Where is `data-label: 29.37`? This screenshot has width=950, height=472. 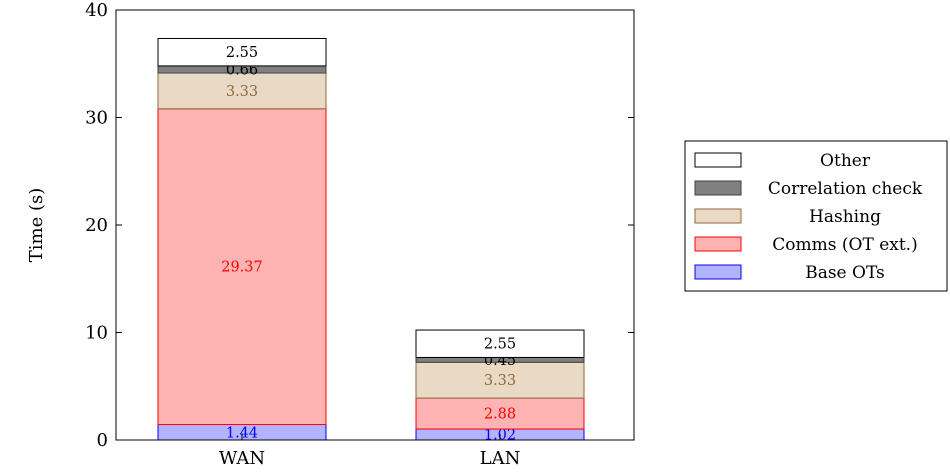 data-label: 29.37 is located at coordinates (242, 268).